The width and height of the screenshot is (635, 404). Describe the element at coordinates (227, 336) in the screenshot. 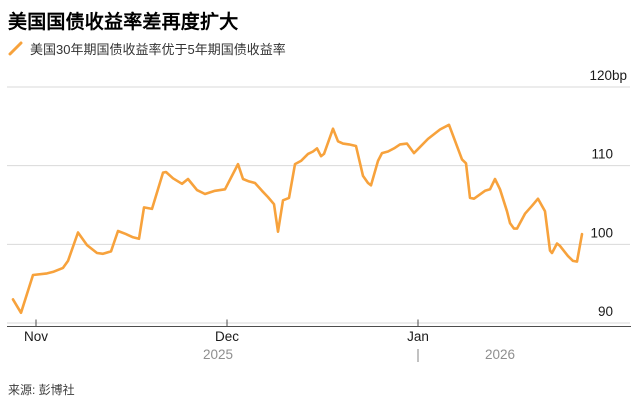

I see `x-tick-label-Dec: Dec` at that location.